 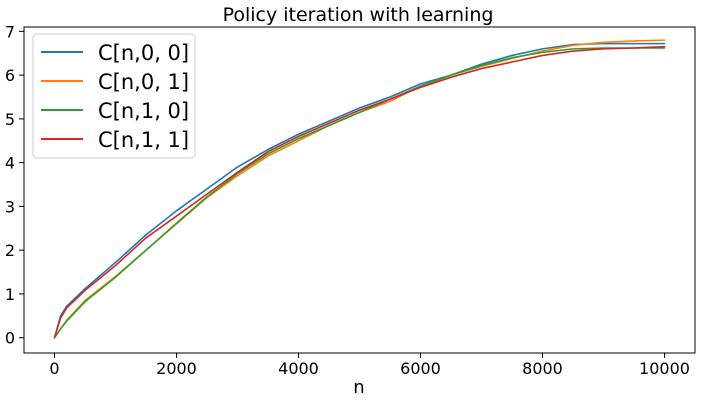 I want to click on x-tick-label-2: 4000, so click(x=298, y=368).